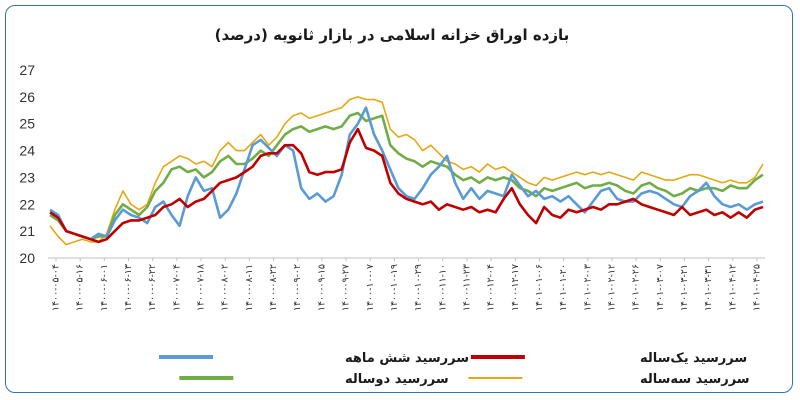 The image size is (800, 400). What do you see at coordinates (732, 287) in the screenshot?
I see `x-tick-label: ۱۴۰۱-۰۴-۱۲` at bounding box center [732, 287].